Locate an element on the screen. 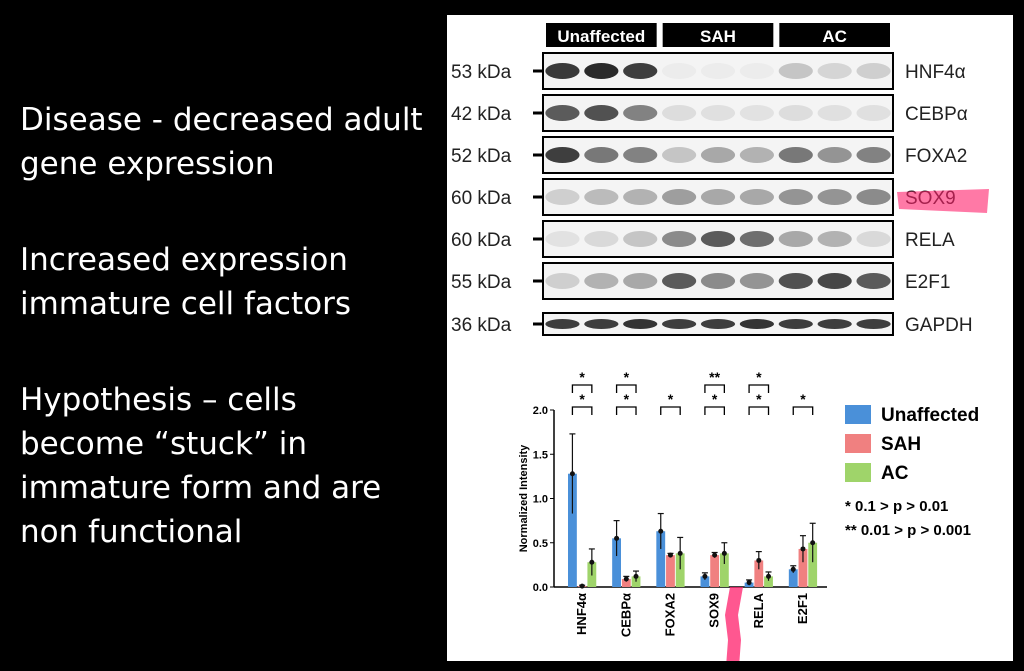 The height and width of the screenshot is (671, 1024). y-tick-label: 1.5 is located at coordinates (540, 455).